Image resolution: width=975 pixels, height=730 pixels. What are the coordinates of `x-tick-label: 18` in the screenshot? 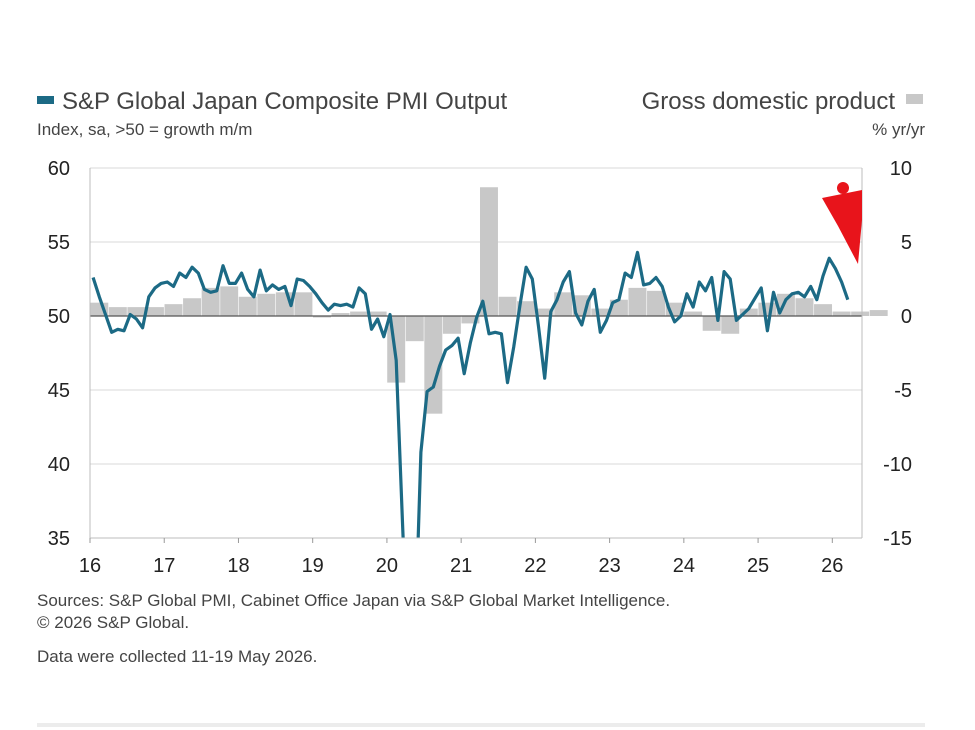 It's located at (238, 566).